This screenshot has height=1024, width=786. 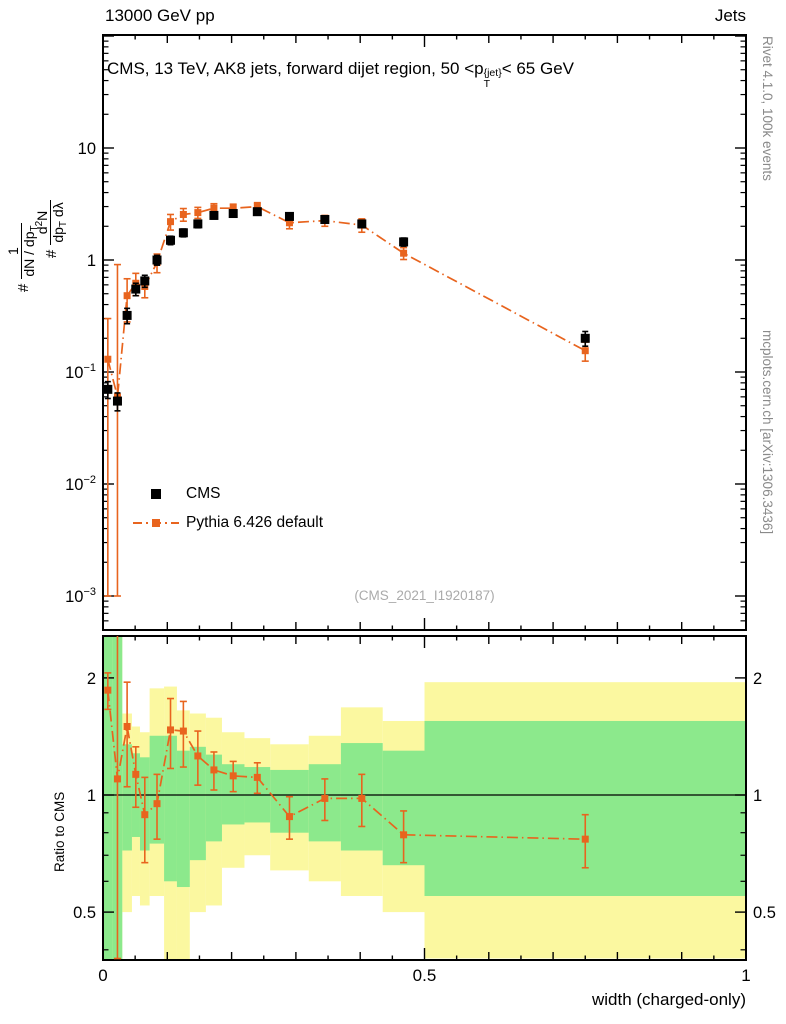 What do you see at coordinates (668, 999) in the screenshot?
I see `x-axis-label: width (charged-only)` at bounding box center [668, 999].